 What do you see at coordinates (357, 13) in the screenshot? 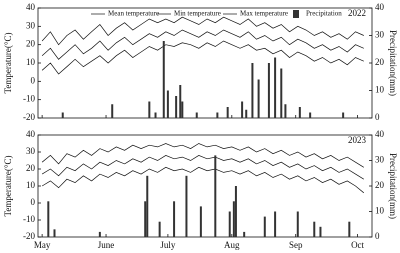
I see `year-label: 2022` at bounding box center [357, 13].